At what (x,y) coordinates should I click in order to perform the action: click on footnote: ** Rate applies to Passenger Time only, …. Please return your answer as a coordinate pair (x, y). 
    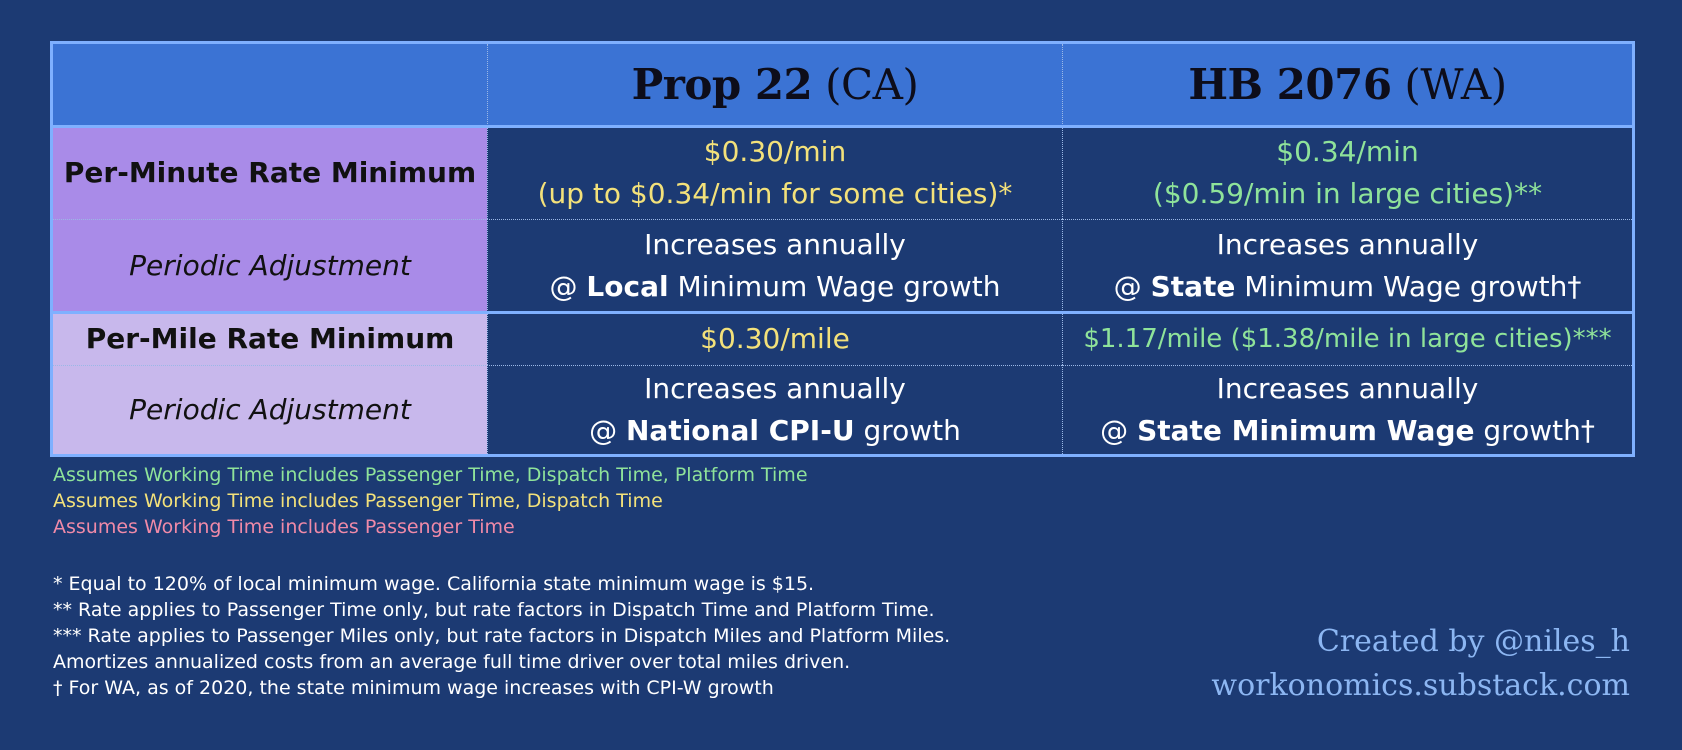
    Looking at the image, I should click on (494, 610).